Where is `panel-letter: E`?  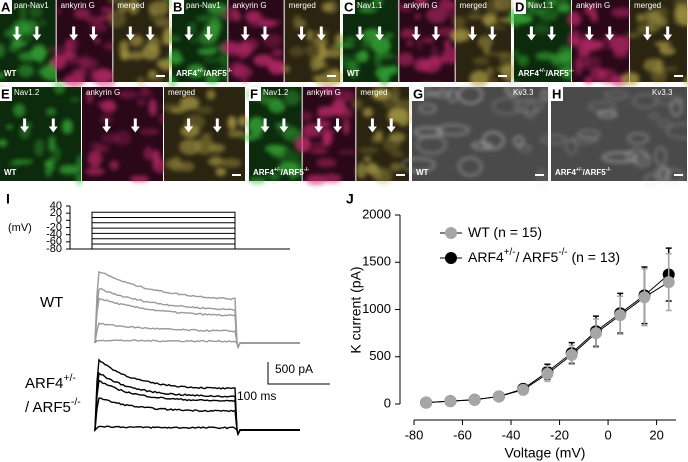
panel-letter: E is located at coordinates (5, 93).